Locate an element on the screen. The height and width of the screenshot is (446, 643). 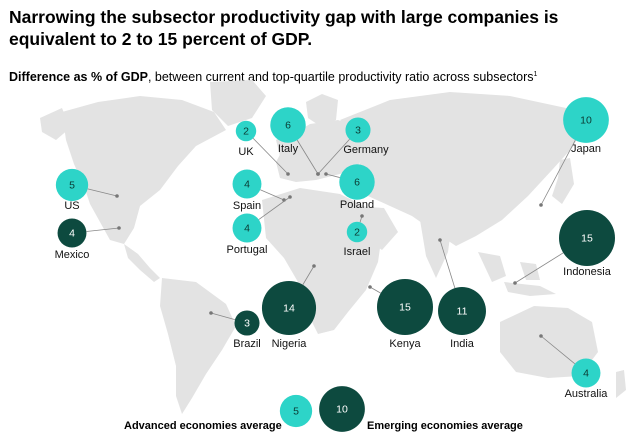
bubble-indonesia is located at coordinates (587, 238).